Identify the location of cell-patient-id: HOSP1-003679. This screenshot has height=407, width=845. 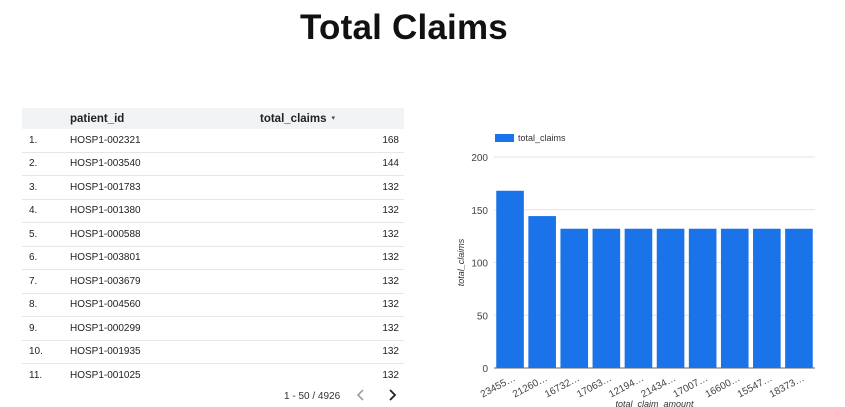
(165, 281).